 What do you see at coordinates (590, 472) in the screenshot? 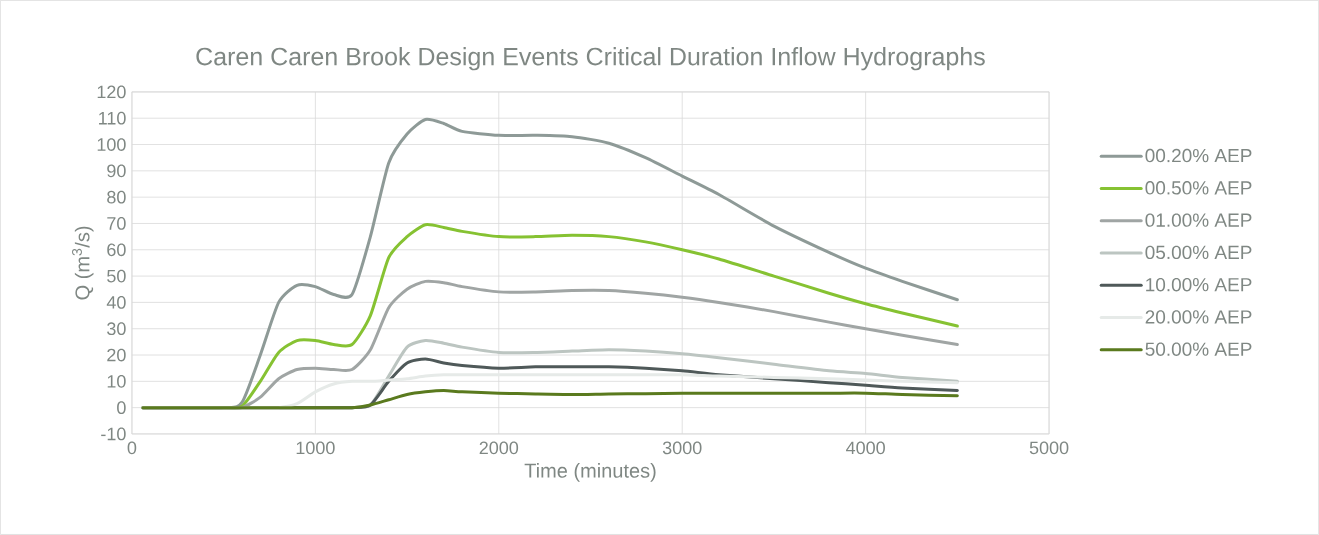
I see `x-axis-title: Time (minutes)` at bounding box center [590, 472].